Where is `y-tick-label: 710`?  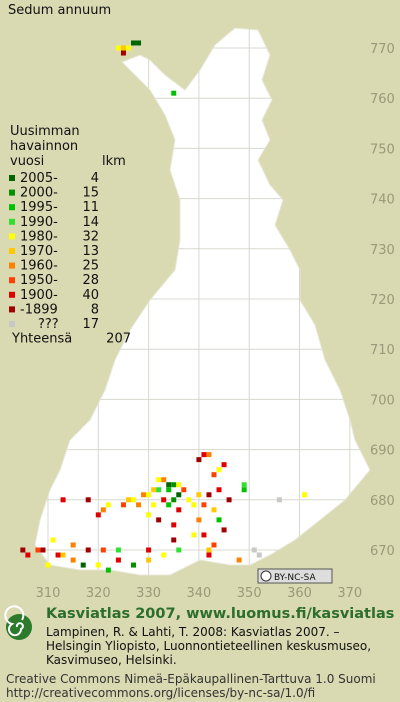 y-tick-label: 710 is located at coordinates (382, 350).